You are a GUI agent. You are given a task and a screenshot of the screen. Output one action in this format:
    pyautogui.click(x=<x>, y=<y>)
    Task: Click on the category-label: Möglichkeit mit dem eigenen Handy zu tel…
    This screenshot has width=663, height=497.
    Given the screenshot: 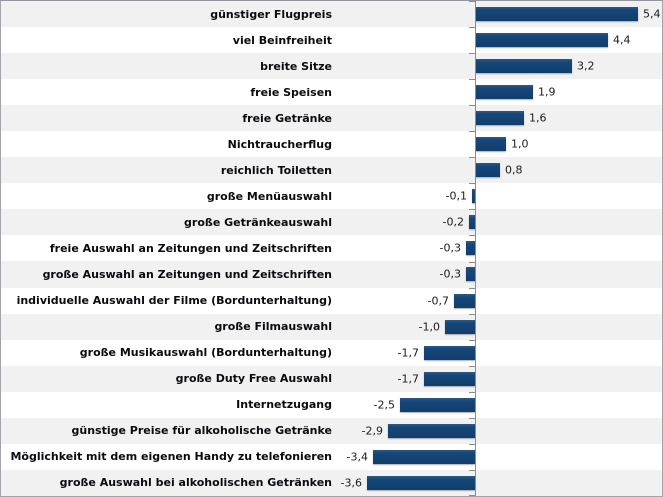 What is the action you would take?
    pyautogui.click(x=171, y=457)
    